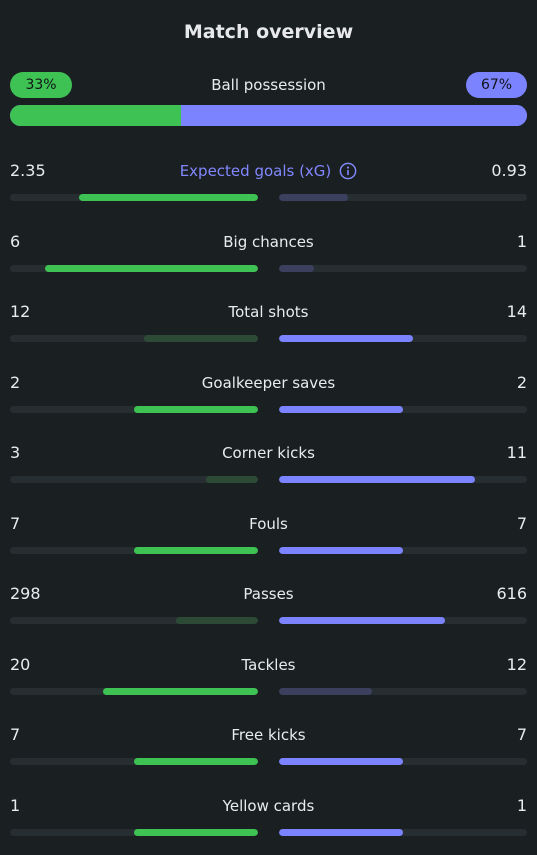 The height and width of the screenshot is (855, 537). Describe the element at coordinates (268, 185) in the screenshot. I see `stat-row-expected-goals-xg: 2.35 Expected goals (xG) 0.93` at that location.